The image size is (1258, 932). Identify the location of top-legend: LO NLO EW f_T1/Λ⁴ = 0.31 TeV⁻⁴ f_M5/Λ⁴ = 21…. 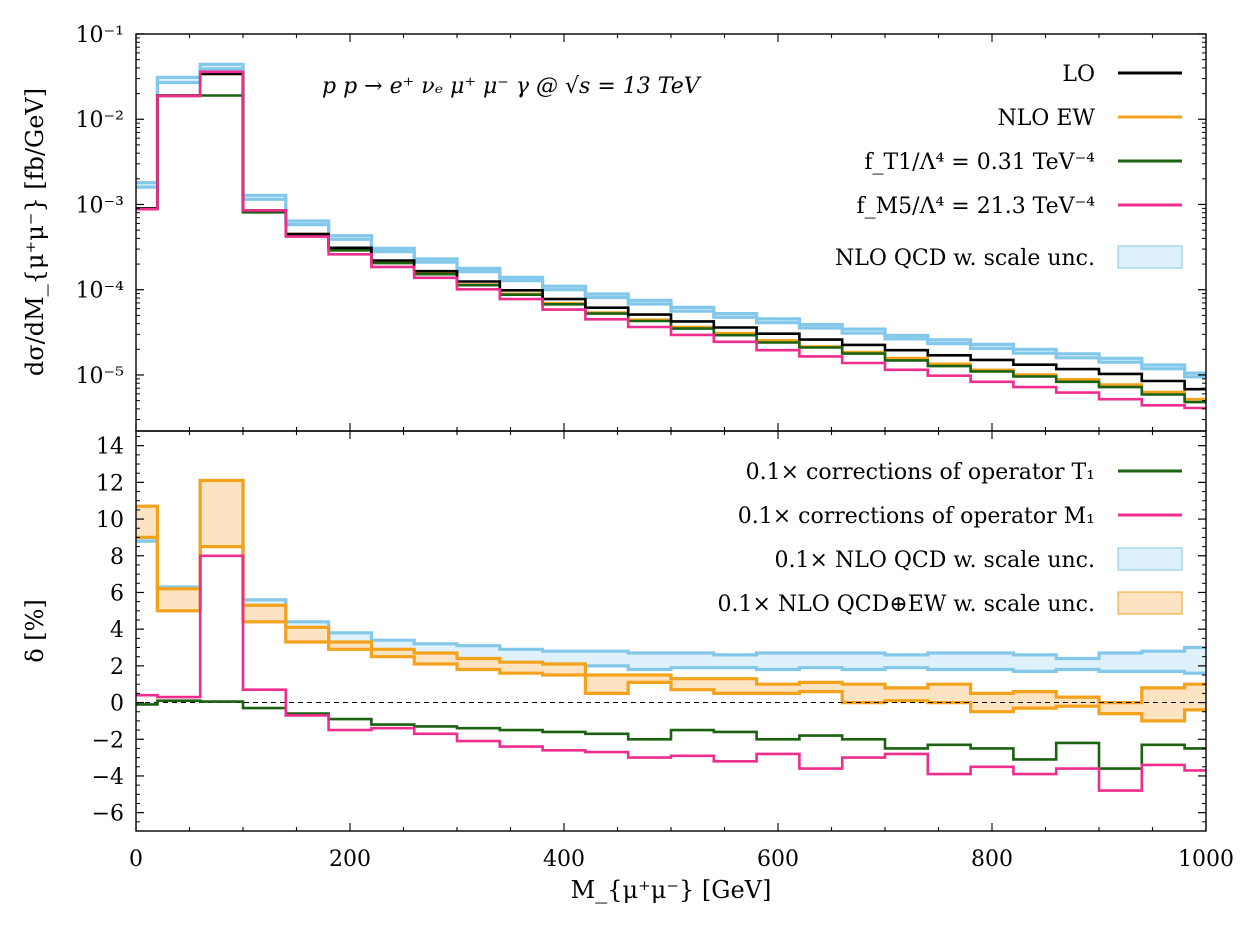
(1009, 166).